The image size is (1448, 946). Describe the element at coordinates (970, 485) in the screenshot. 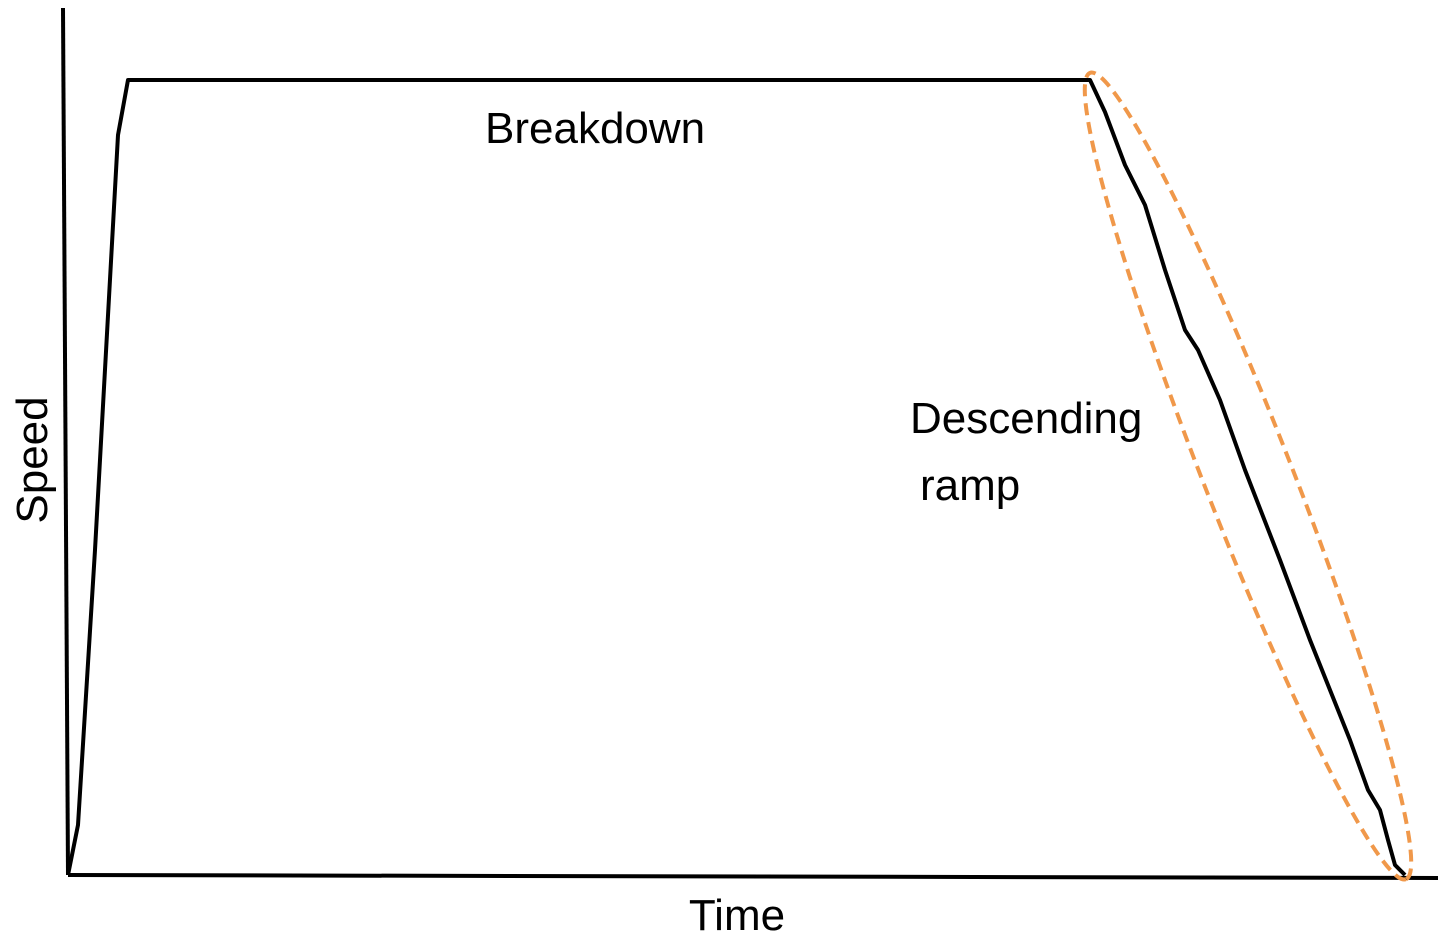

I see `annotation-ramp-line2: ramp` at that location.